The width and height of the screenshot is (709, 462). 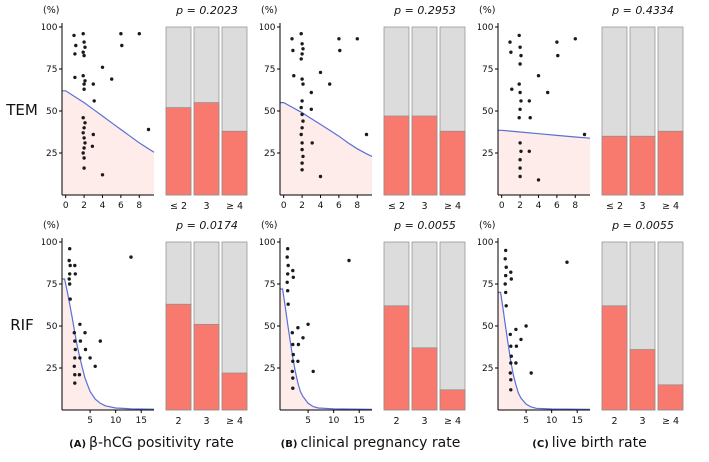 I want to click on bar-category-label: 3, so click(x=424, y=421).